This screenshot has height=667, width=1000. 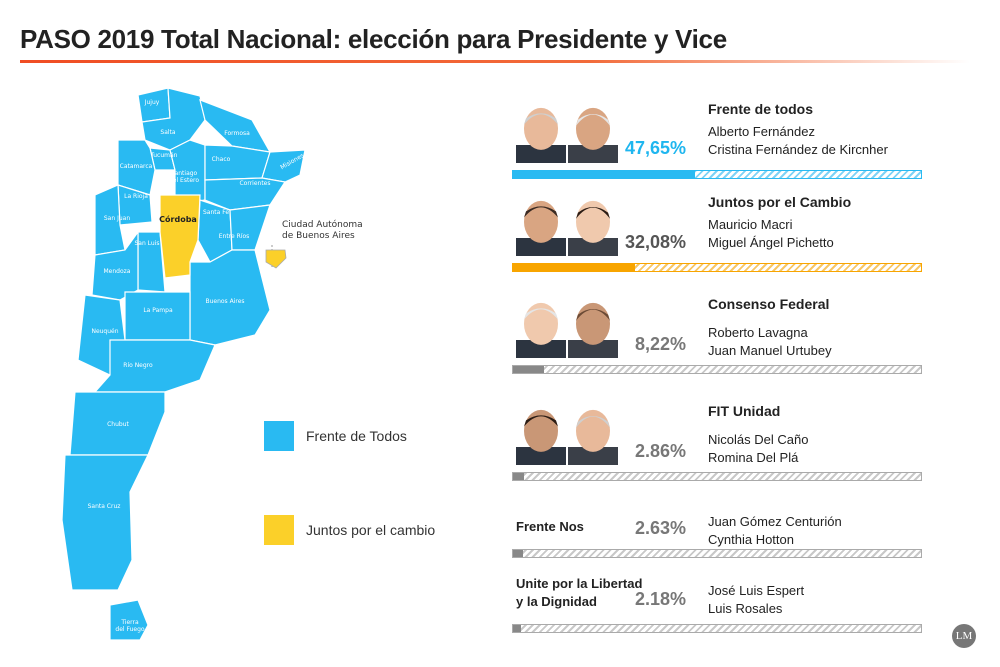 I want to click on vote-percentage: 2.18%, so click(x=660, y=599).